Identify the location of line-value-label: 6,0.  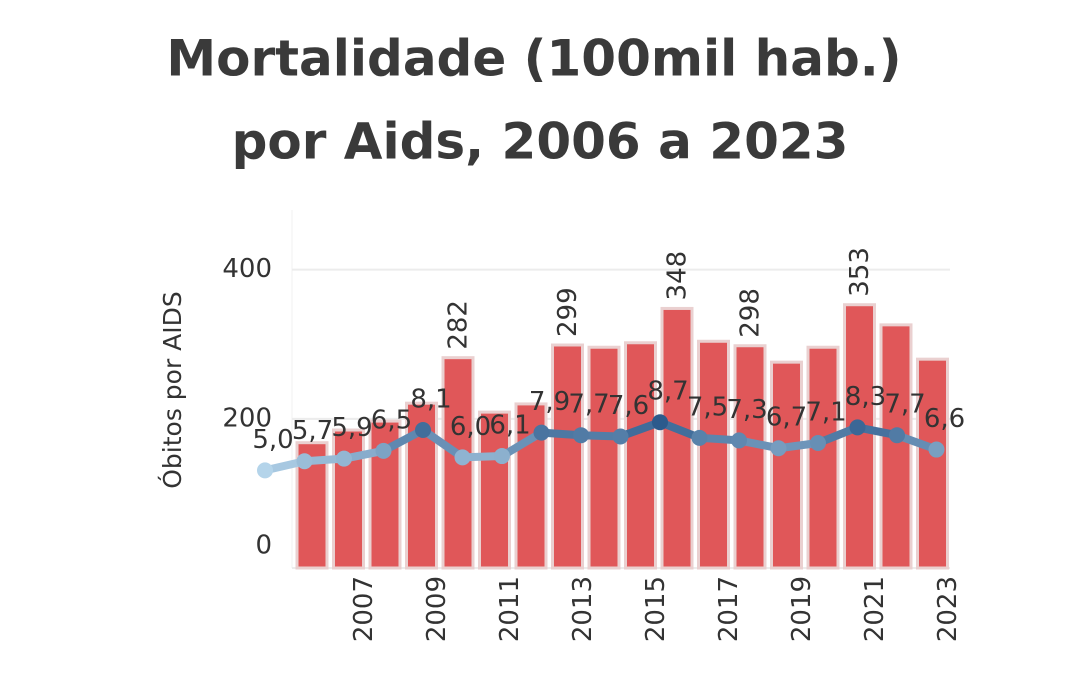
(470, 427).